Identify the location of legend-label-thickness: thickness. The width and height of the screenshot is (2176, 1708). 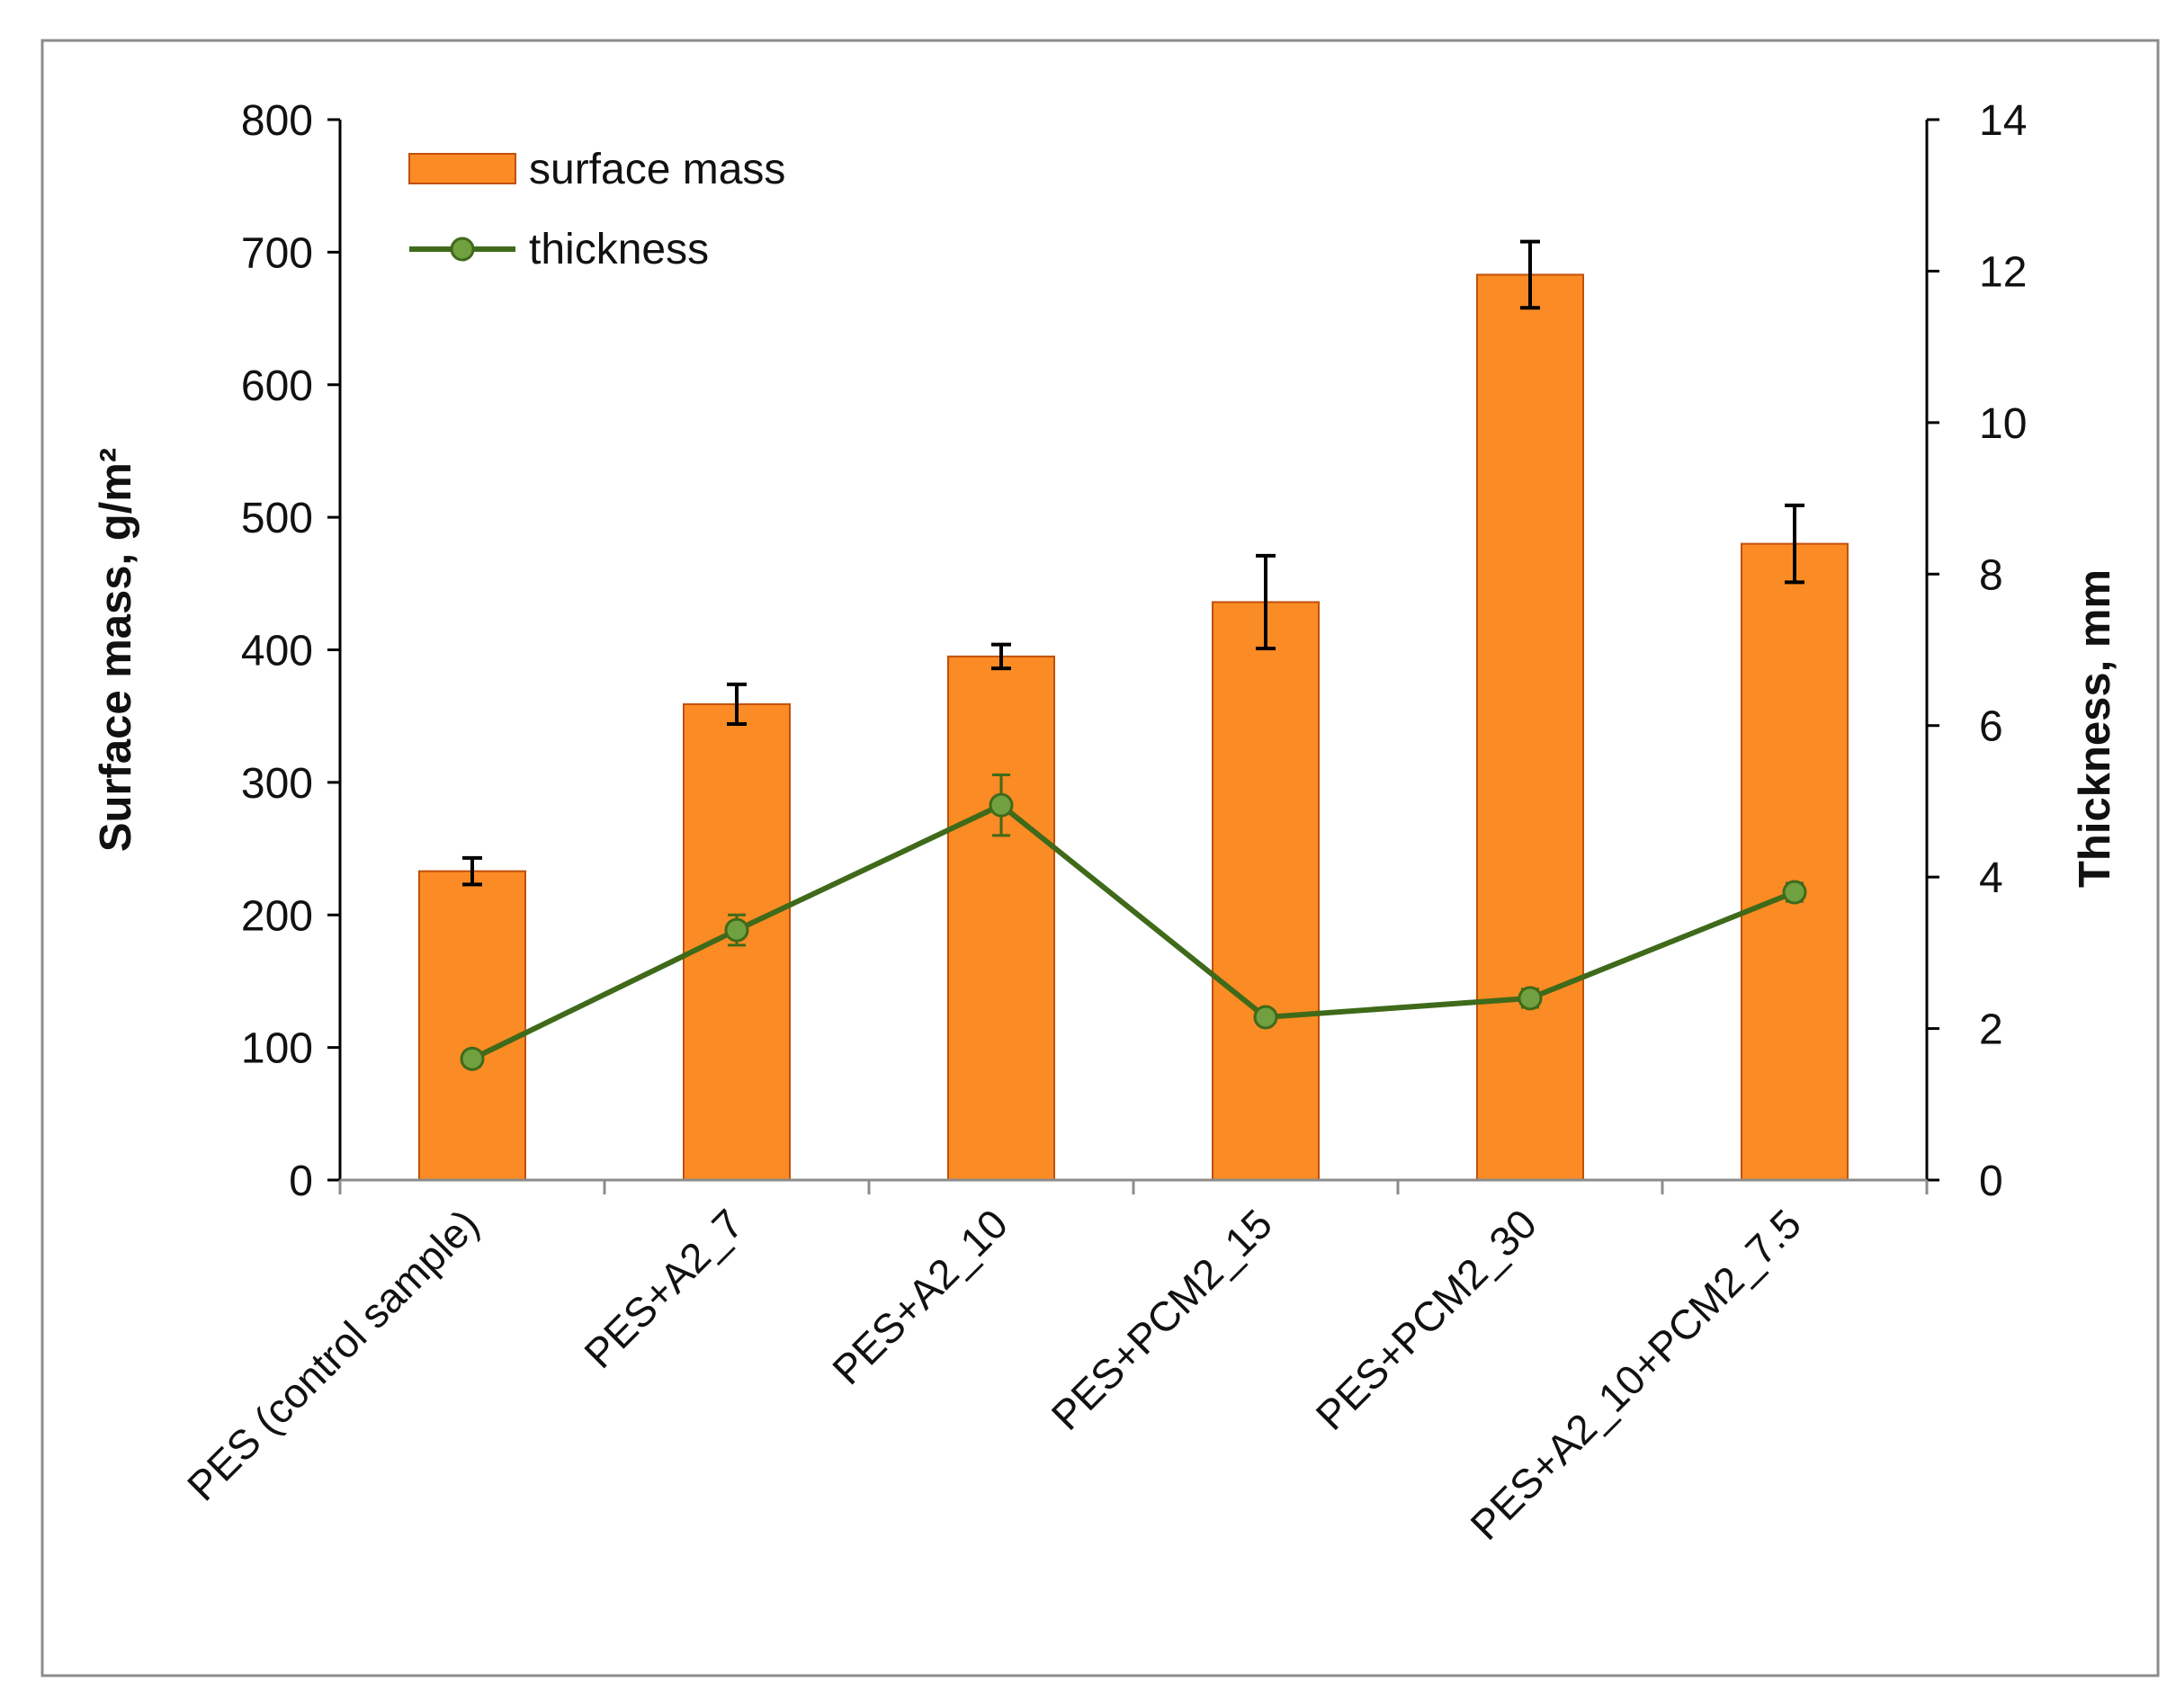
(619, 250).